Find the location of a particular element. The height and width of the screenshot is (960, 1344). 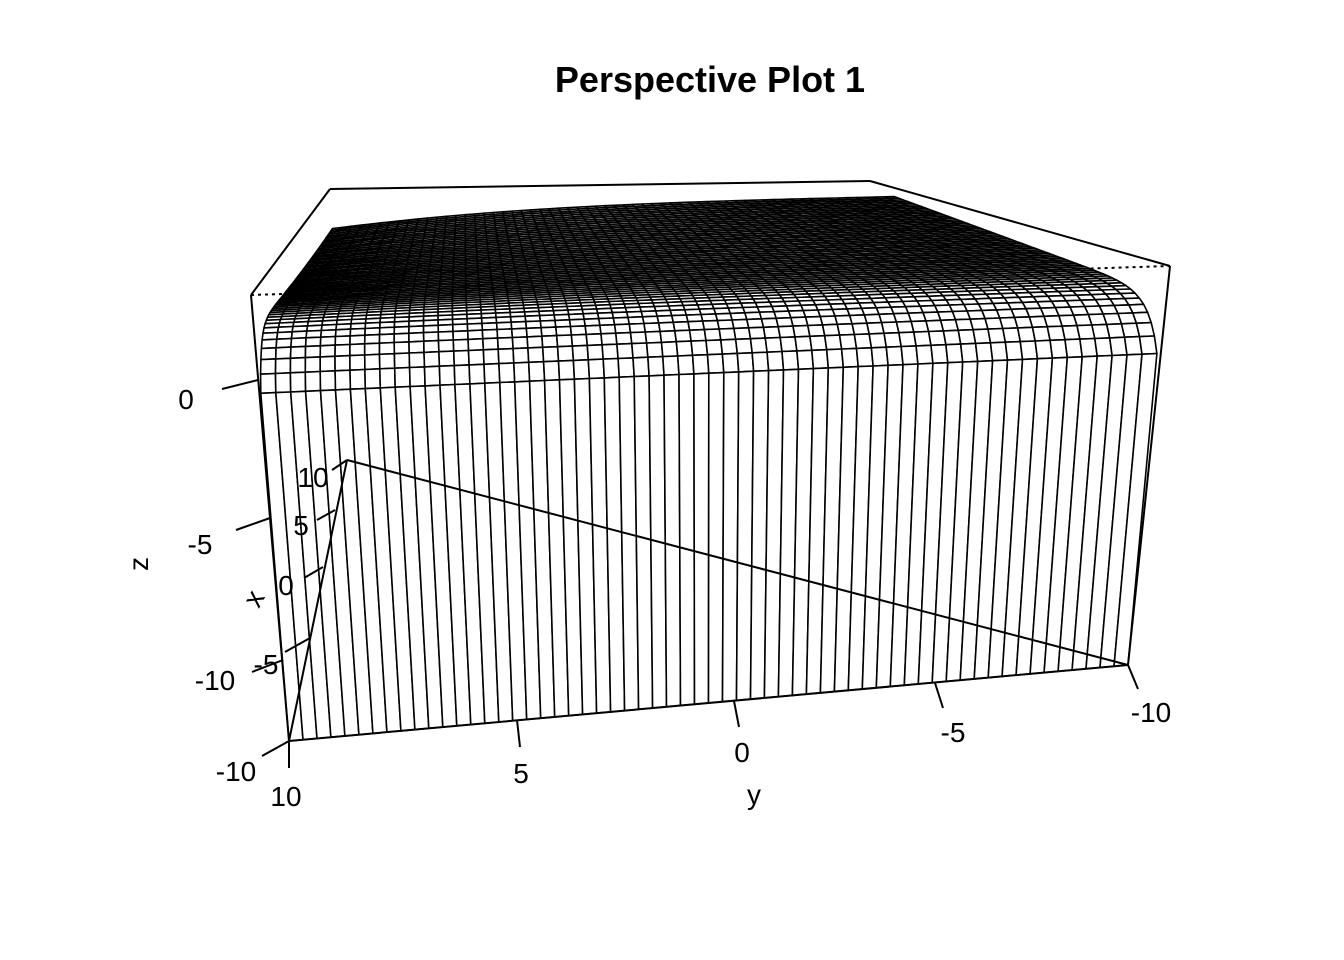

y-tick-label: 5 is located at coordinates (521, 773).